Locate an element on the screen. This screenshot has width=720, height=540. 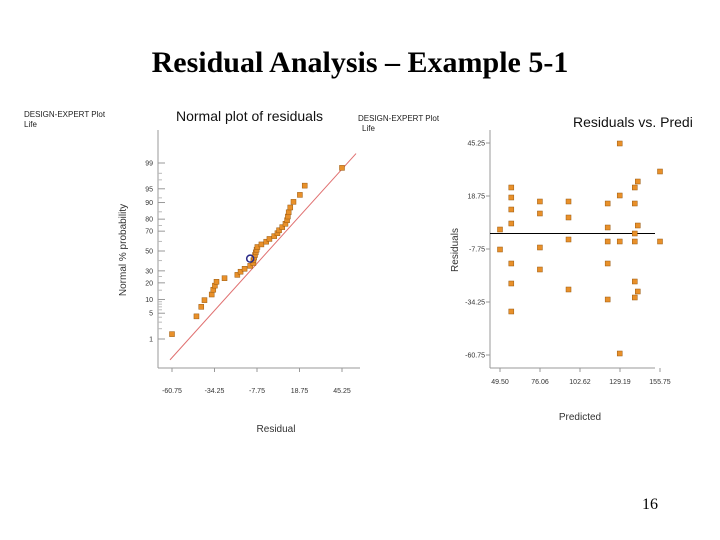
y-tick-label: -7.75 is located at coordinates (477, 250).